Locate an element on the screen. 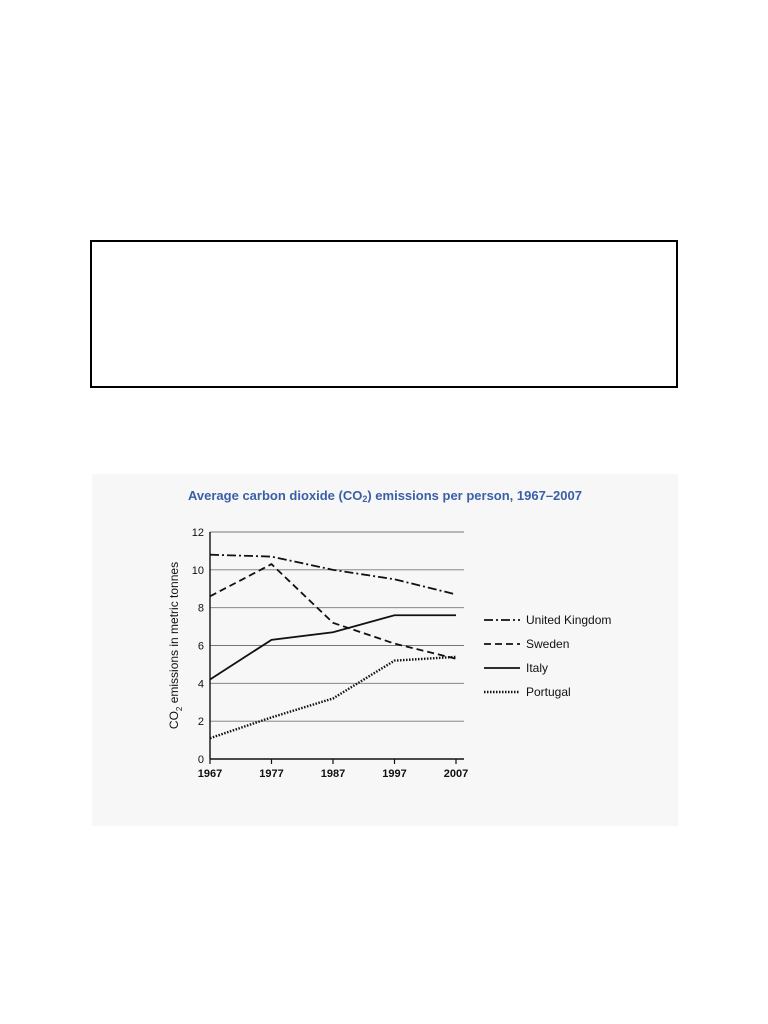  x-tick-label-1977: 1977 is located at coordinates (271, 774).